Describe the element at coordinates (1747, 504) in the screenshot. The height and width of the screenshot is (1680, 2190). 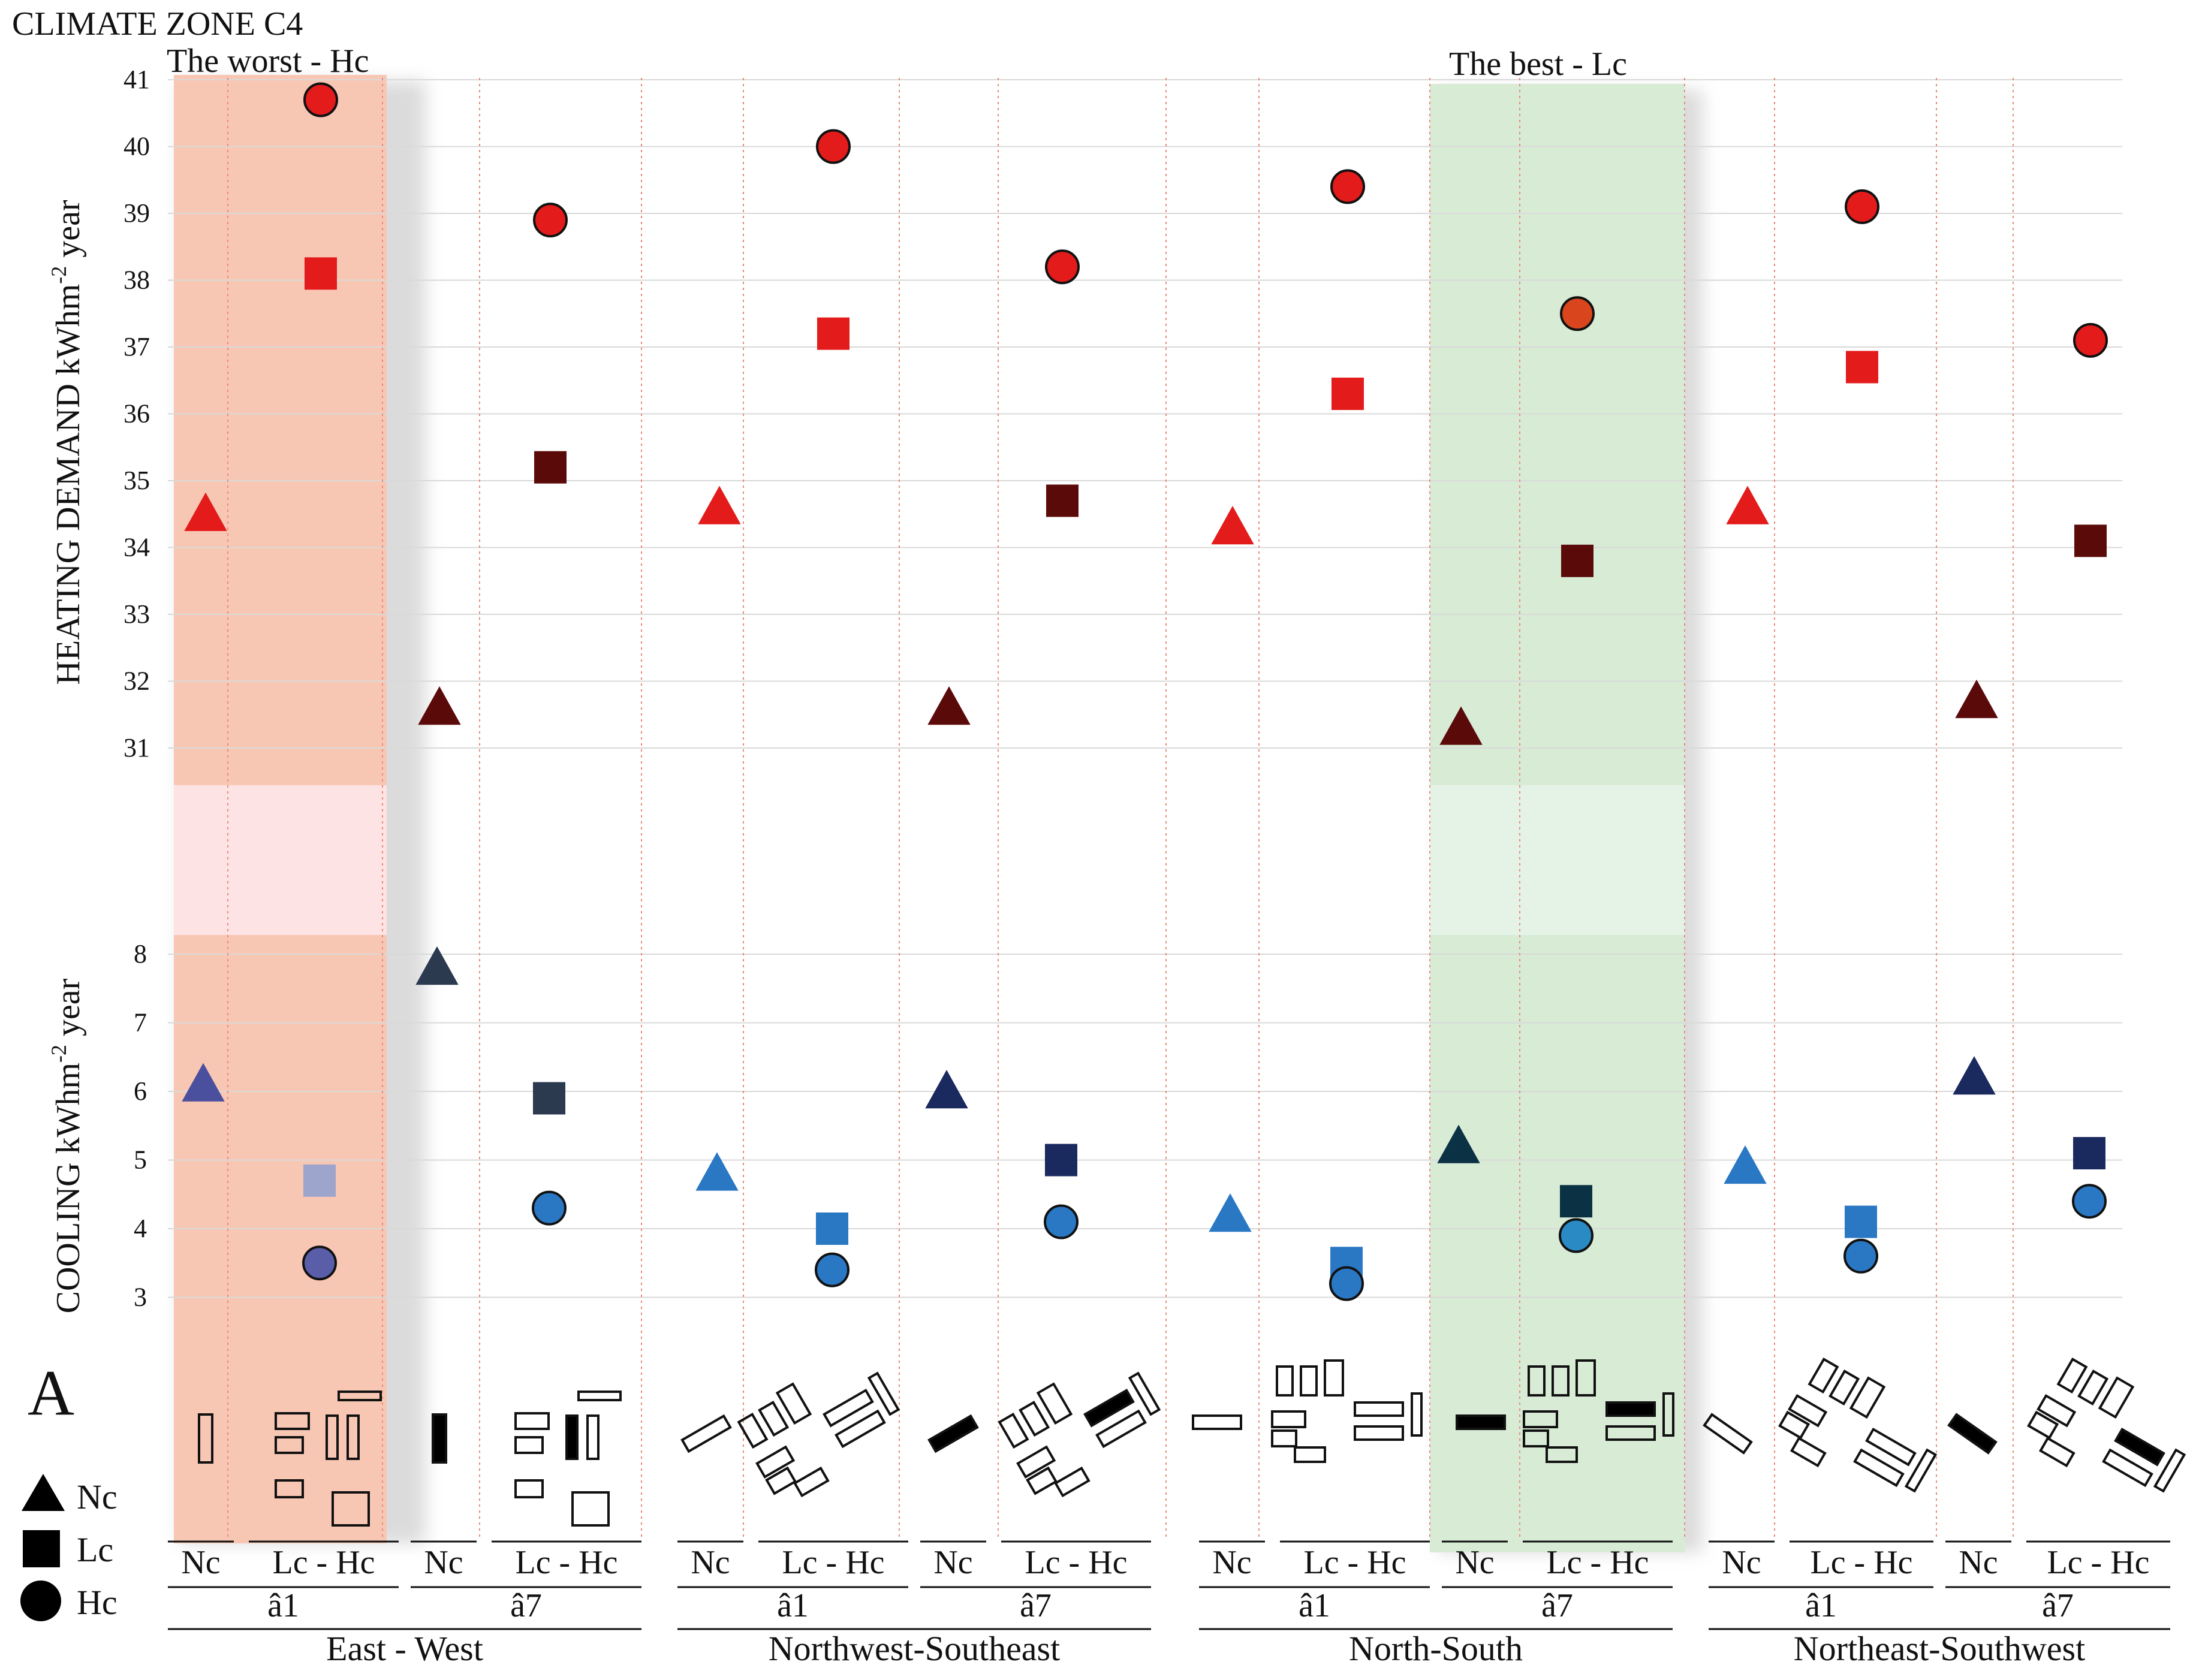
I see `g7-heating-nc-triangle` at that location.